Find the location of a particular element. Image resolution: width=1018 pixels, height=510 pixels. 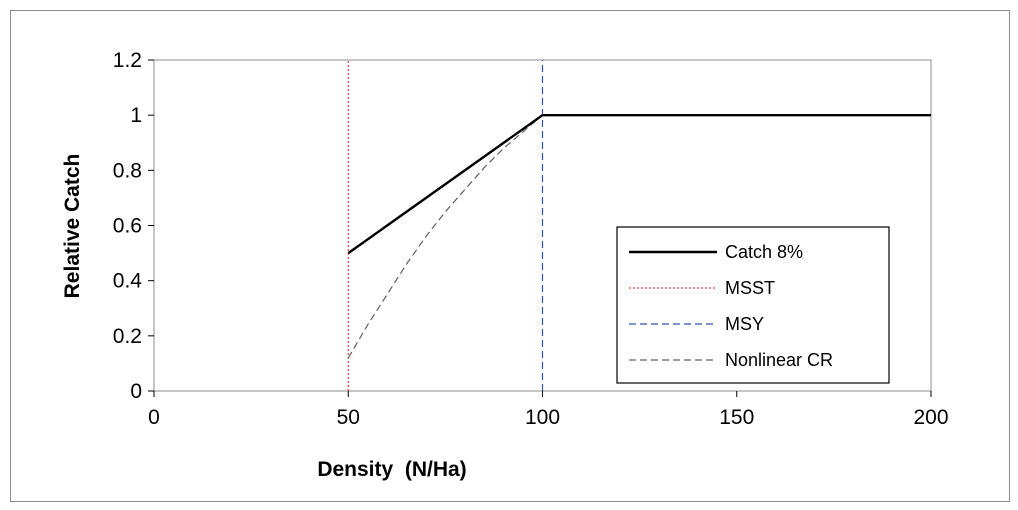

y-axis-title: Relative Catch is located at coordinates (72, 226).